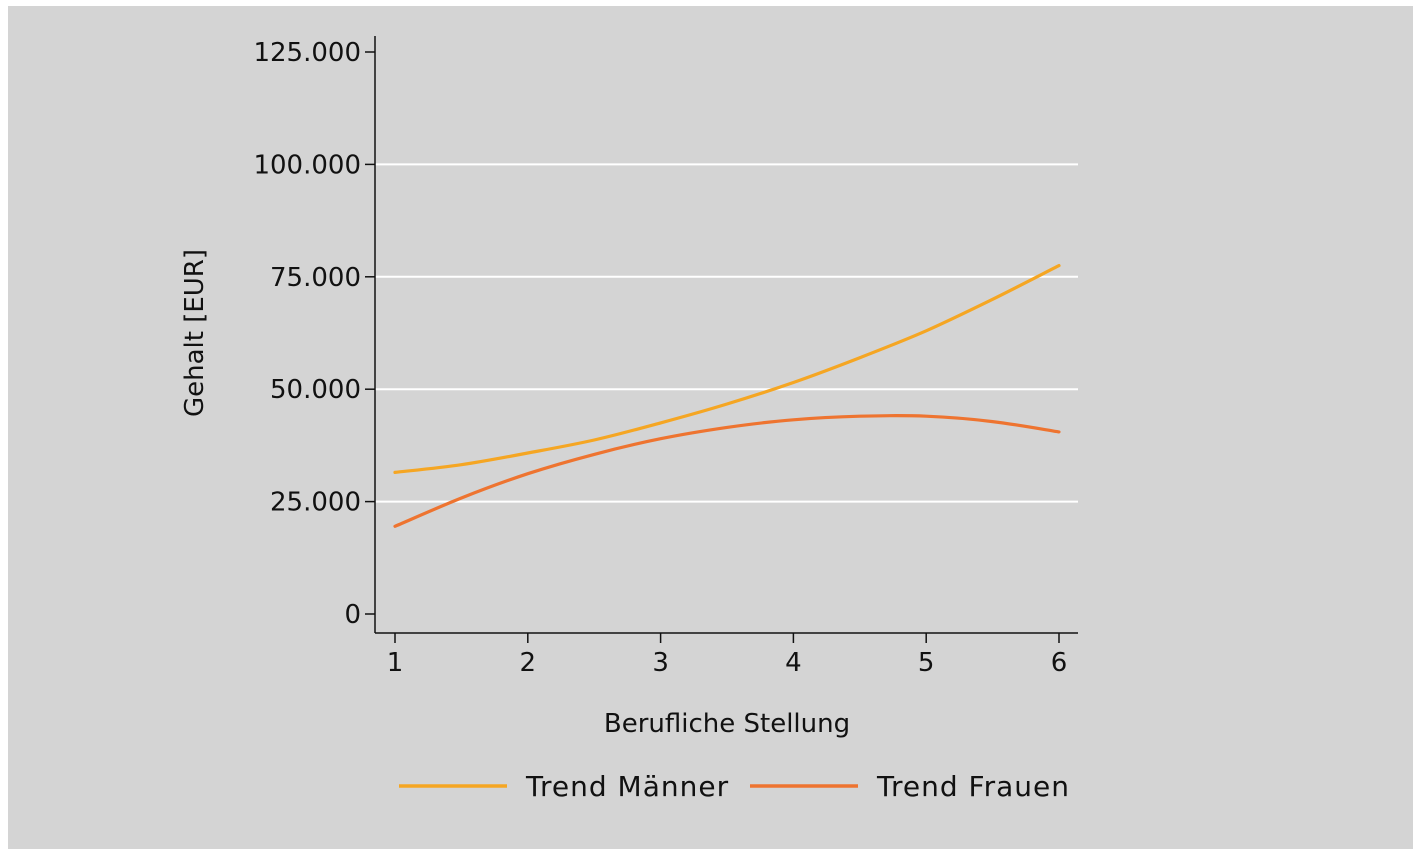 The width and height of the screenshot is (1413, 849). What do you see at coordinates (660, 663) in the screenshot?
I see `x-tick-label: 3` at bounding box center [660, 663].